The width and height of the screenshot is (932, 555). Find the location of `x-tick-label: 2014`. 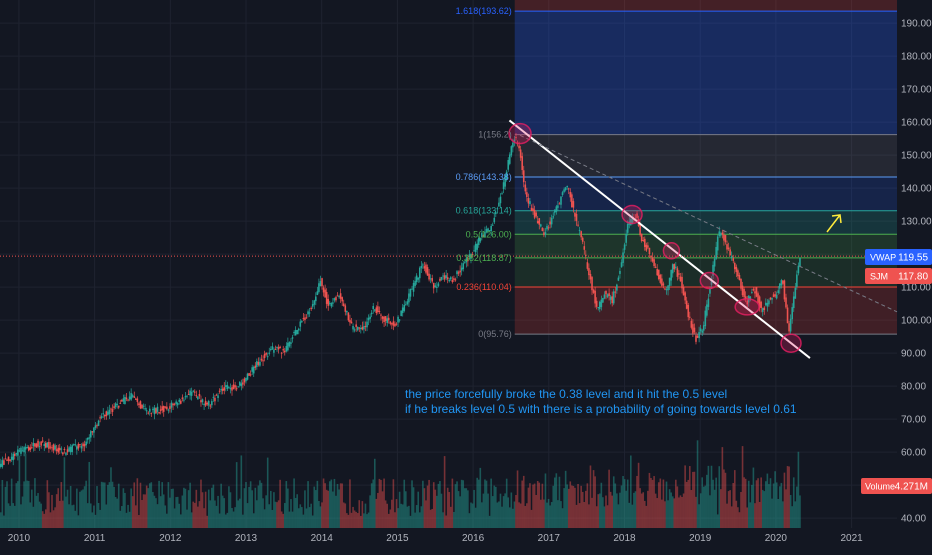

x-tick-label: 2014 is located at coordinates (322, 538).